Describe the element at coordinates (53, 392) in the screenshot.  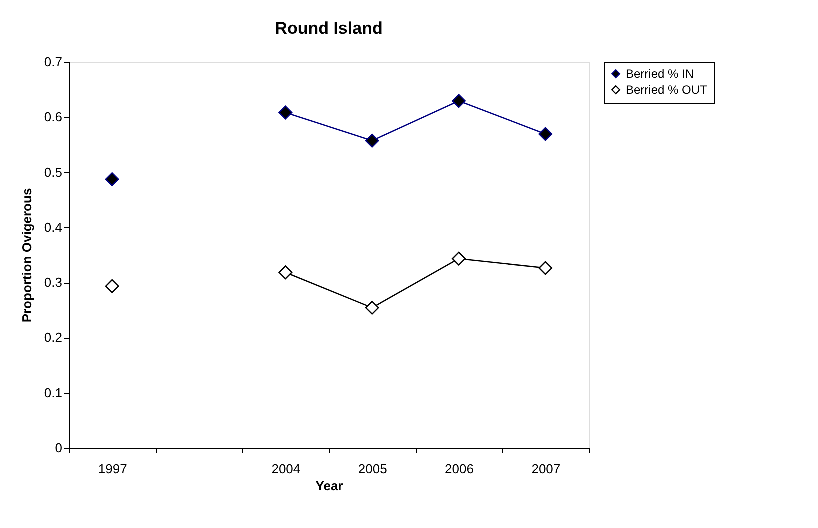
I see `y-tick-label: 0.1` at that location.